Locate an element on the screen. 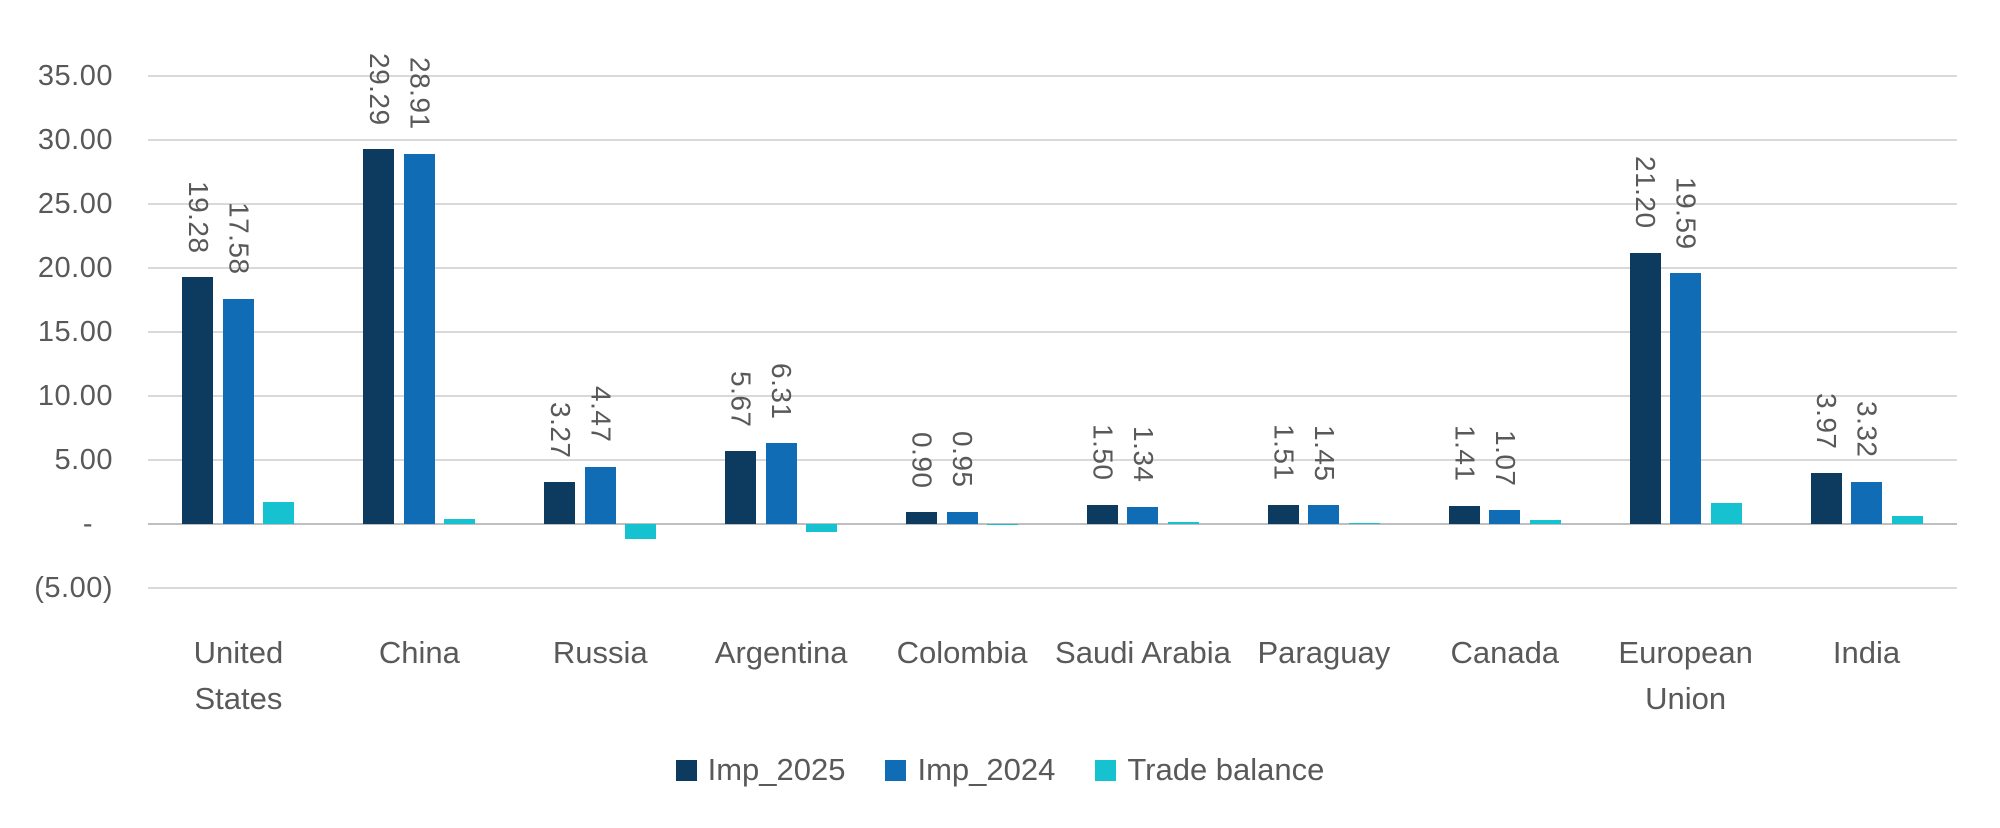 The image size is (2000, 828). y-tick-label: 30.00 is located at coordinates (75, 140).